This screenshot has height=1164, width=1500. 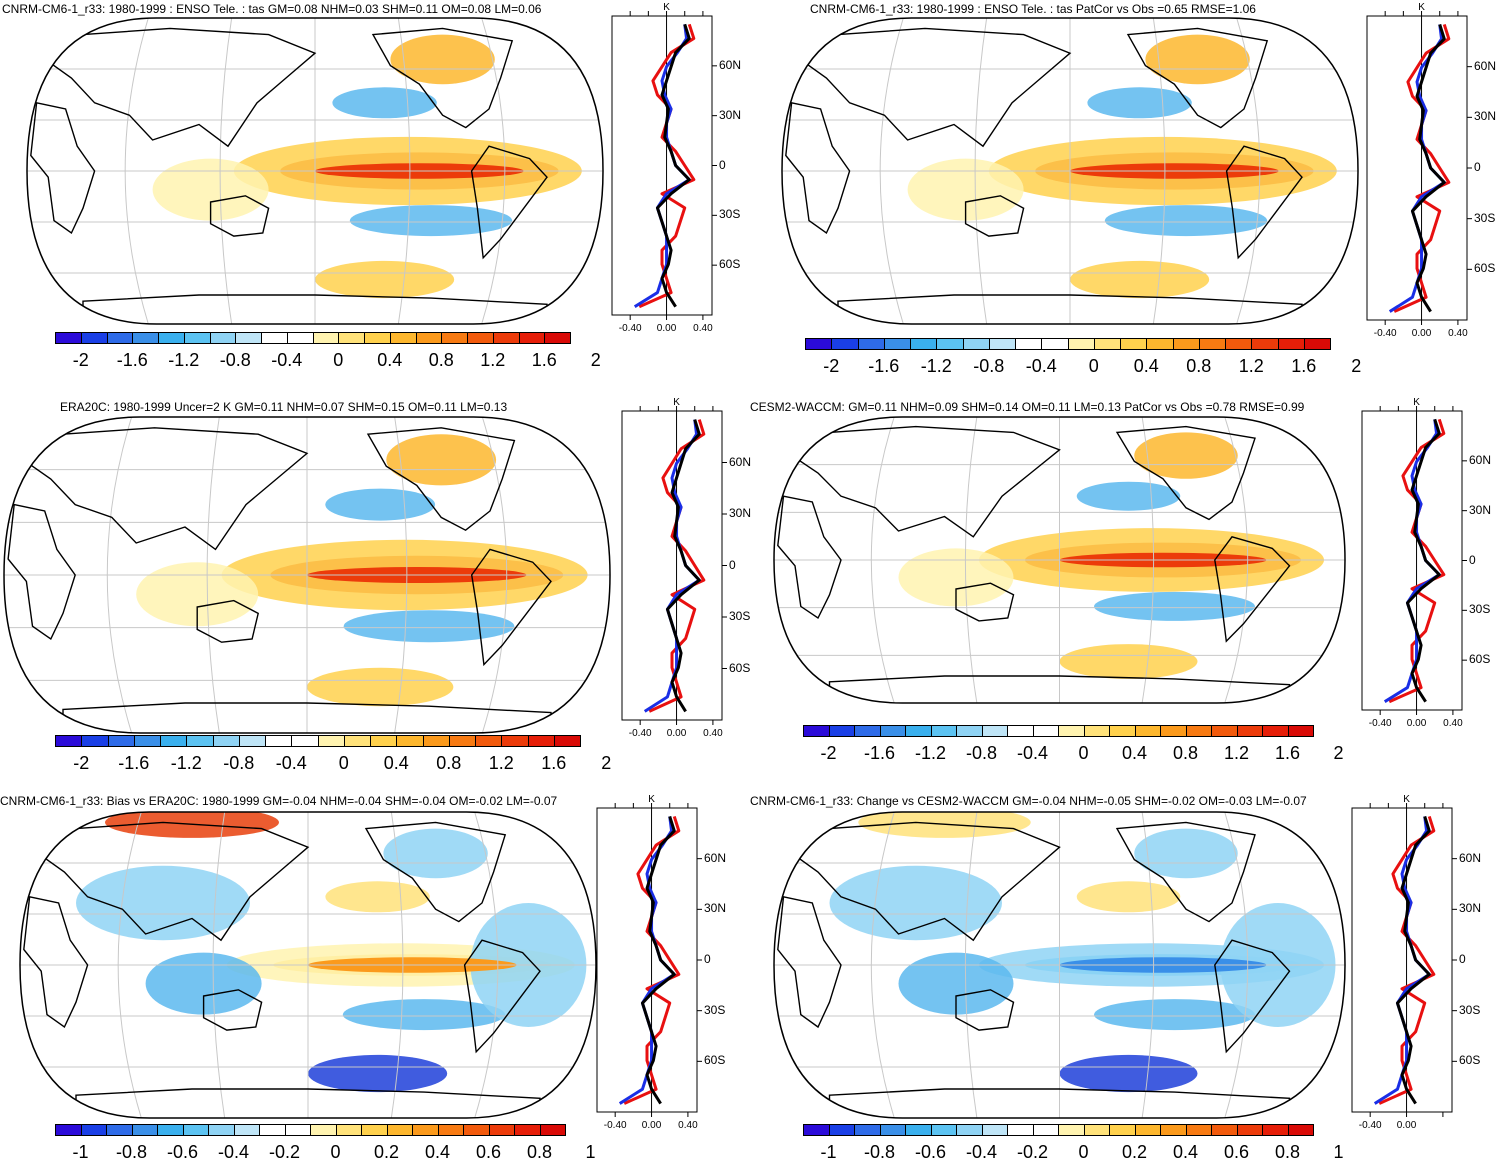 What do you see at coordinates (315, 309) in the screenshot?
I see `antarctica-coast` at bounding box center [315, 309].